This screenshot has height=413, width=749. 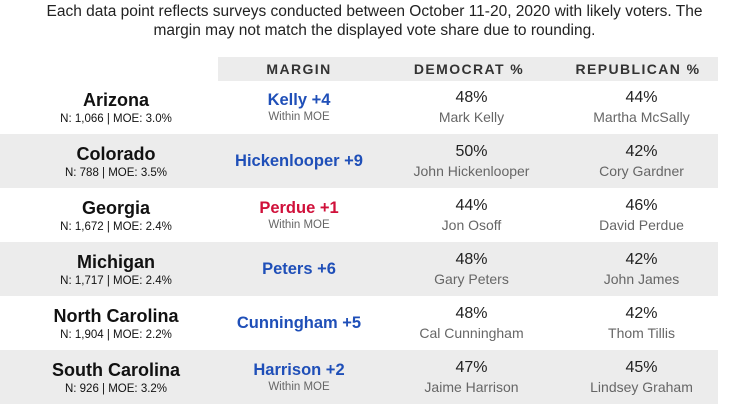 What do you see at coordinates (641, 367) in the screenshot?
I see `republican-percent: 45%` at bounding box center [641, 367].